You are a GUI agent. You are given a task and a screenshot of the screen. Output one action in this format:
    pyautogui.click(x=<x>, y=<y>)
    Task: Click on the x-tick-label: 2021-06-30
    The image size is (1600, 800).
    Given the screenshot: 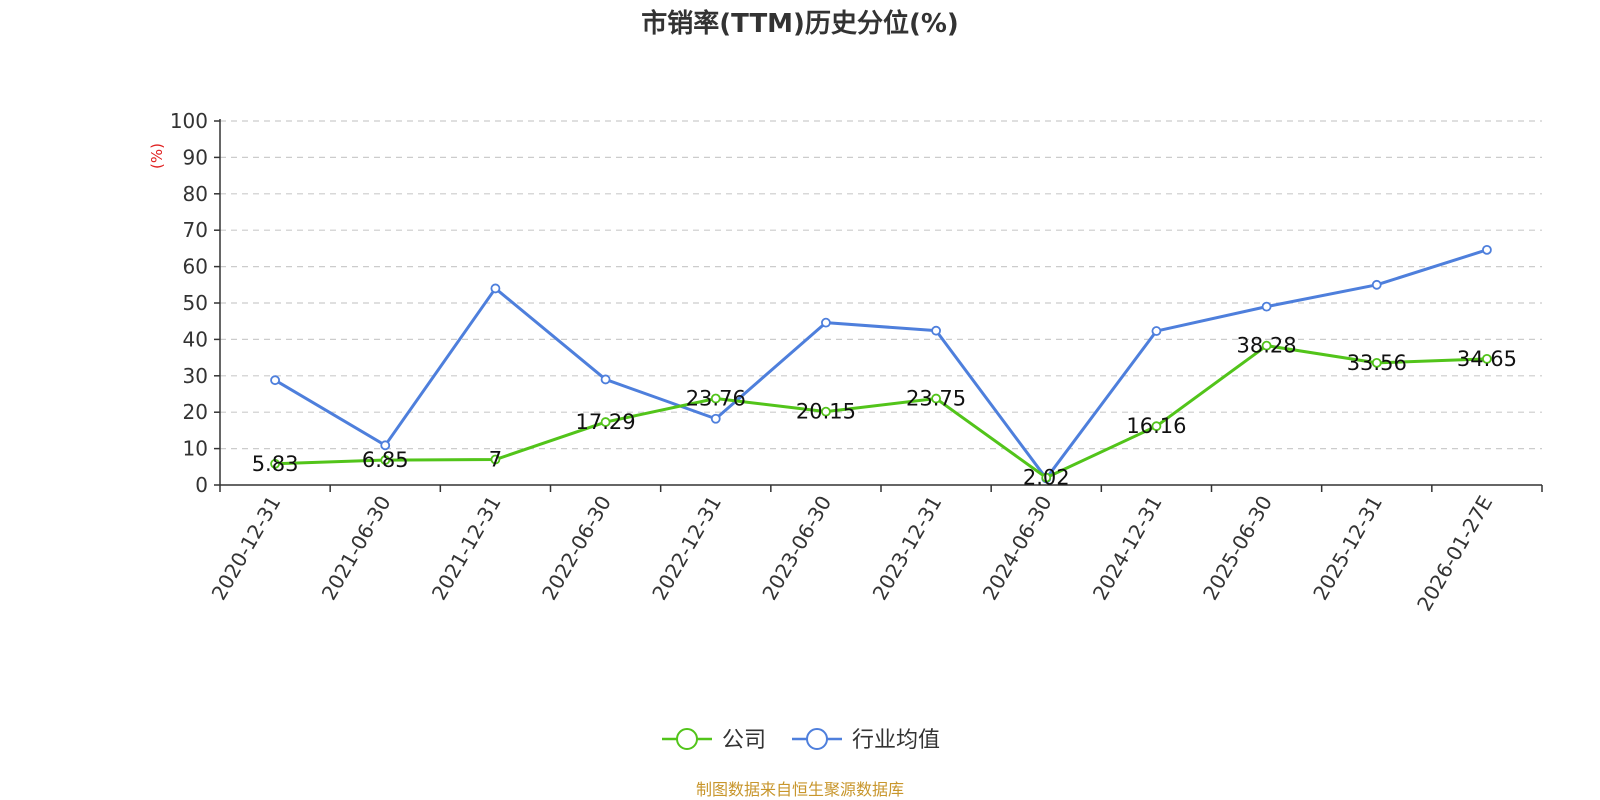 What is the action you would take?
    pyautogui.click(x=356, y=548)
    